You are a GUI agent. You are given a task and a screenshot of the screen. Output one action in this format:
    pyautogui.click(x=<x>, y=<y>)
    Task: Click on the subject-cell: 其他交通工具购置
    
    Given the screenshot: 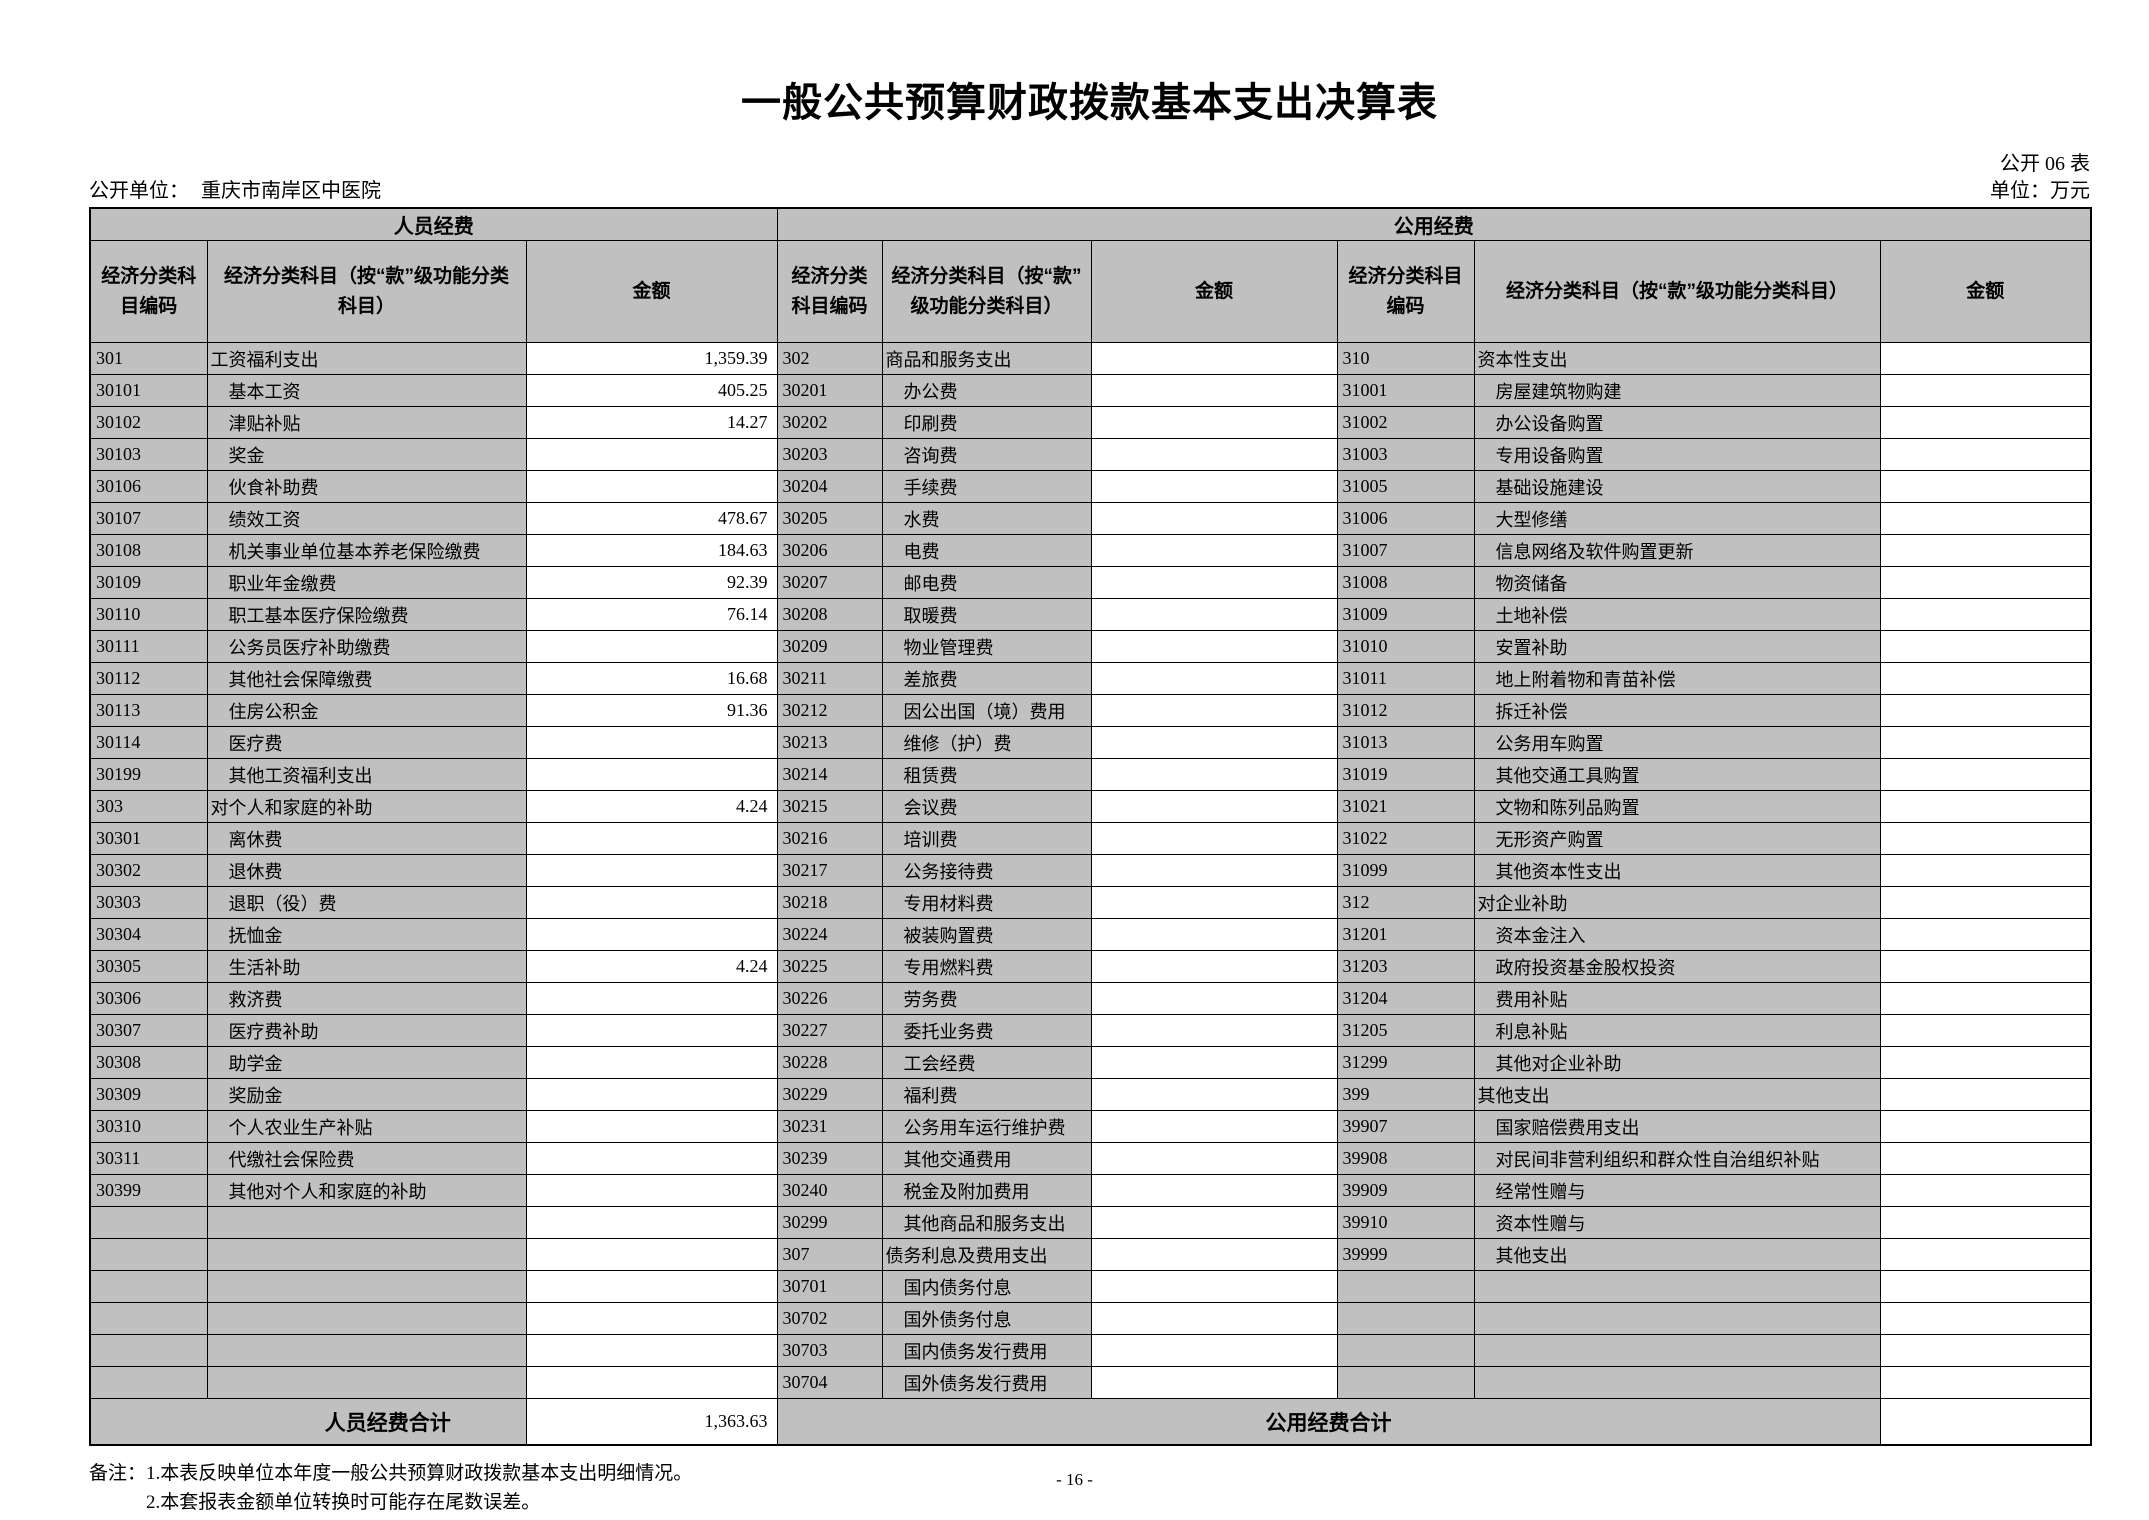 What is the action you would take?
    pyautogui.click(x=1677, y=774)
    